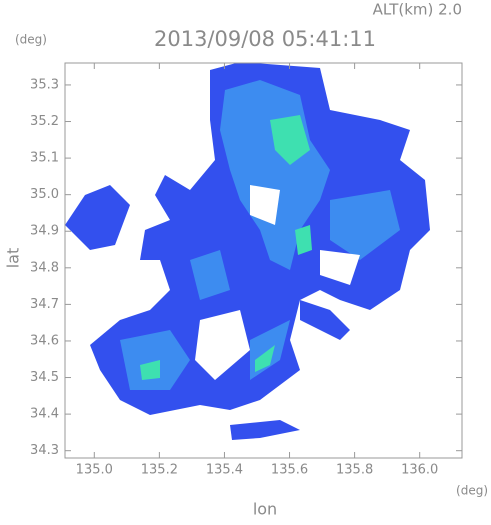  What do you see at coordinates (44, 450) in the screenshot?
I see `y-tick-label: 34.3` at bounding box center [44, 450].